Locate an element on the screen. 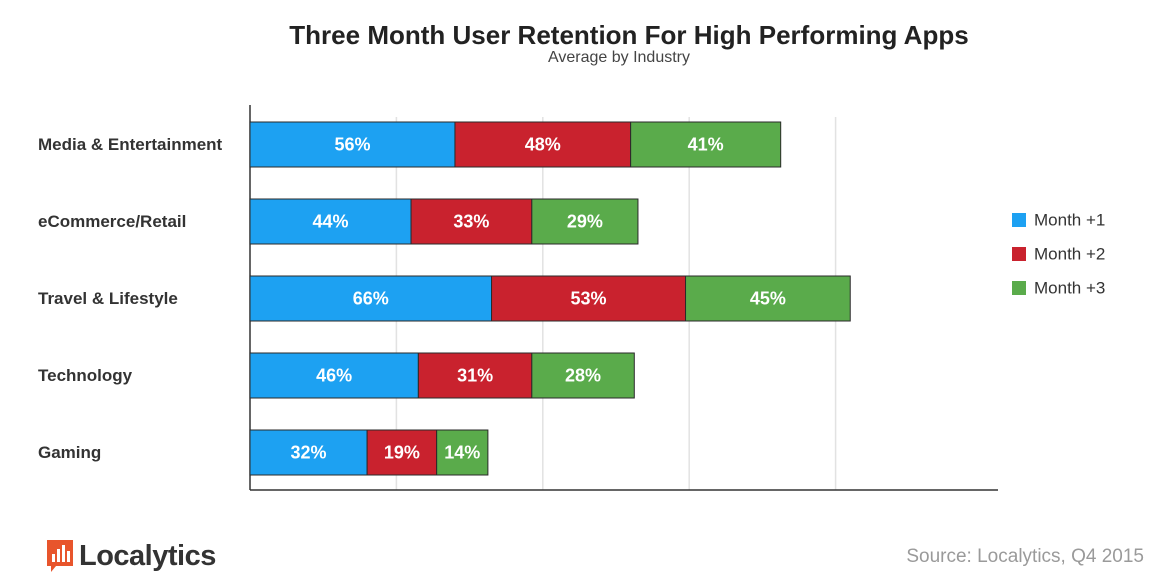  legend: Month +1 Month +2 Month +3 is located at coordinates (1058, 254).